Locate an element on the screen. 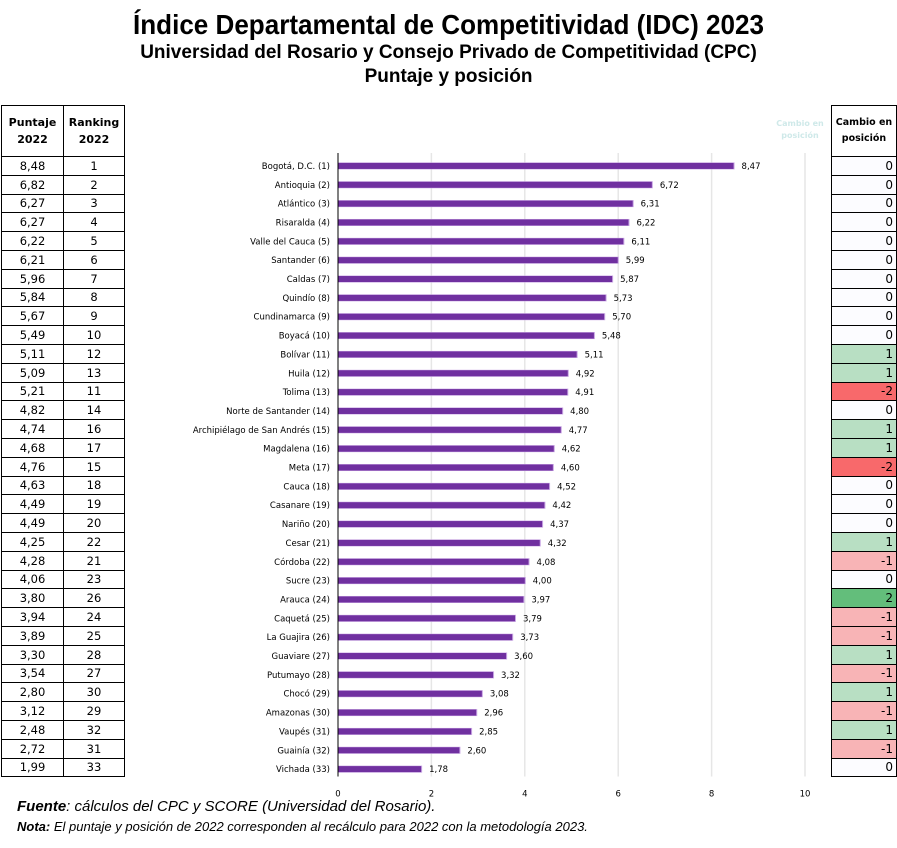 The width and height of the screenshot is (897, 848). value-label: 3,60 is located at coordinates (523, 657).